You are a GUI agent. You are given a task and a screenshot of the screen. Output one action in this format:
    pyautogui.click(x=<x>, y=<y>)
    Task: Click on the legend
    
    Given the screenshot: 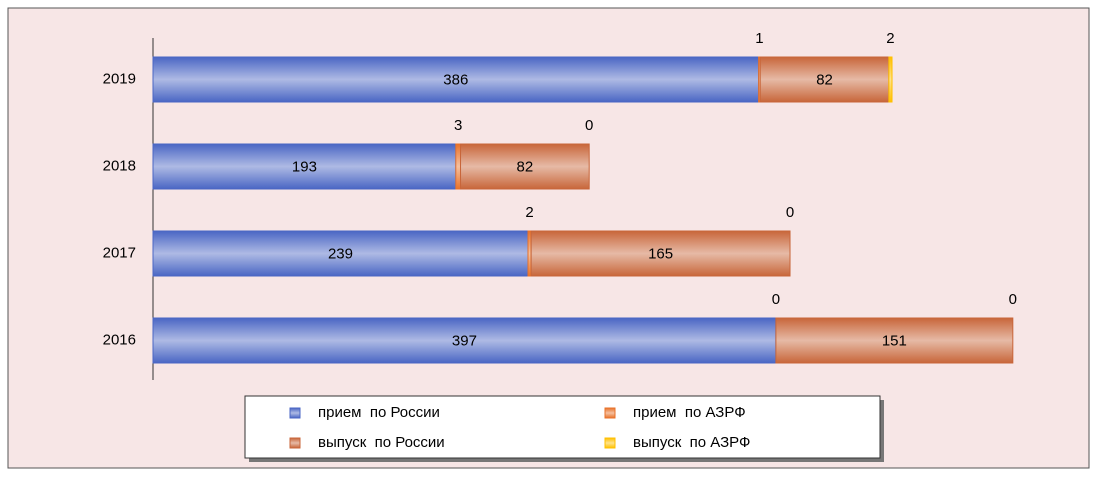 What is the action you would take?
    pyautogui.click(x=562, y=427)
    